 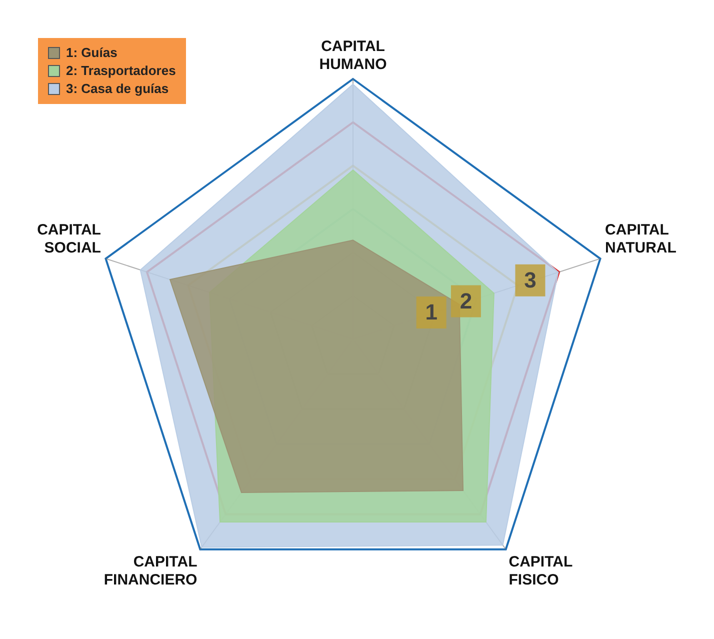 I want to click on spoke-label: CAPITAL SOCIAL, so click(x=69, y=238).